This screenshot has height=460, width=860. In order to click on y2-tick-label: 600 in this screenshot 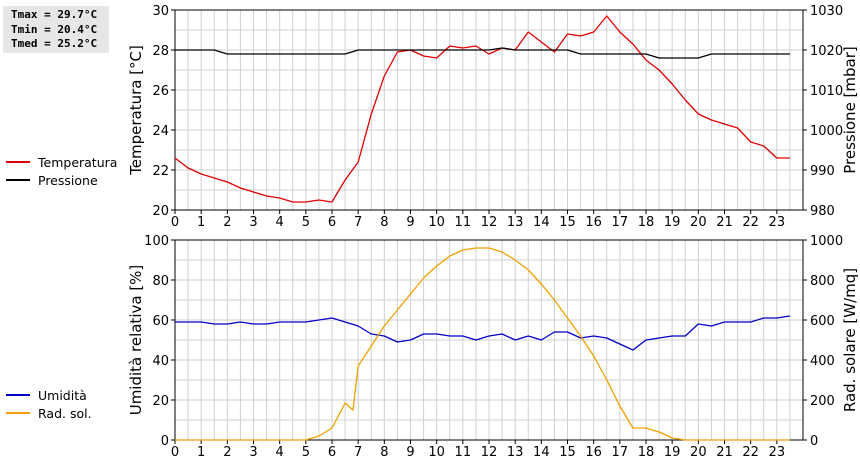, I will do `click(822, 321)`.